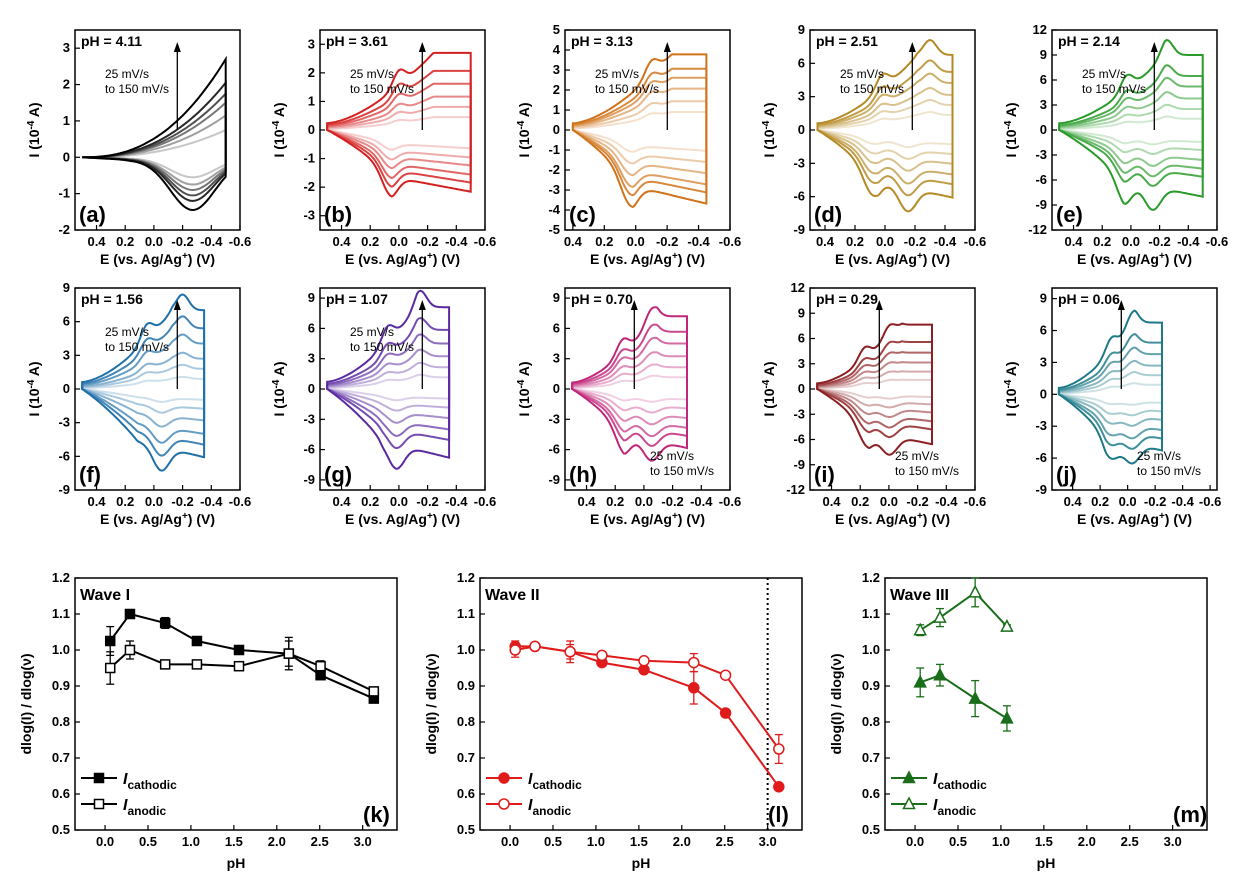 The height and width of the screenshot is (887, 1257). What do you see at coordinates (111, 41) in the screenshot?
I see `ph-label: pH = 4.11` at bounding box center [111, 41].